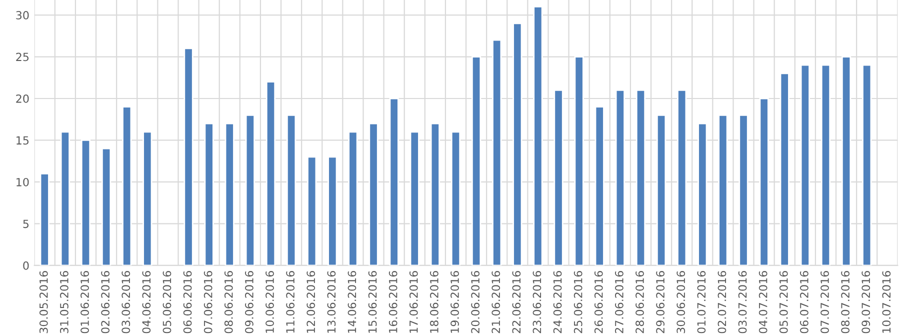 The image size is (904, 336). I want to click on x-tick-label: 04.06.2016, so click(146, 302).